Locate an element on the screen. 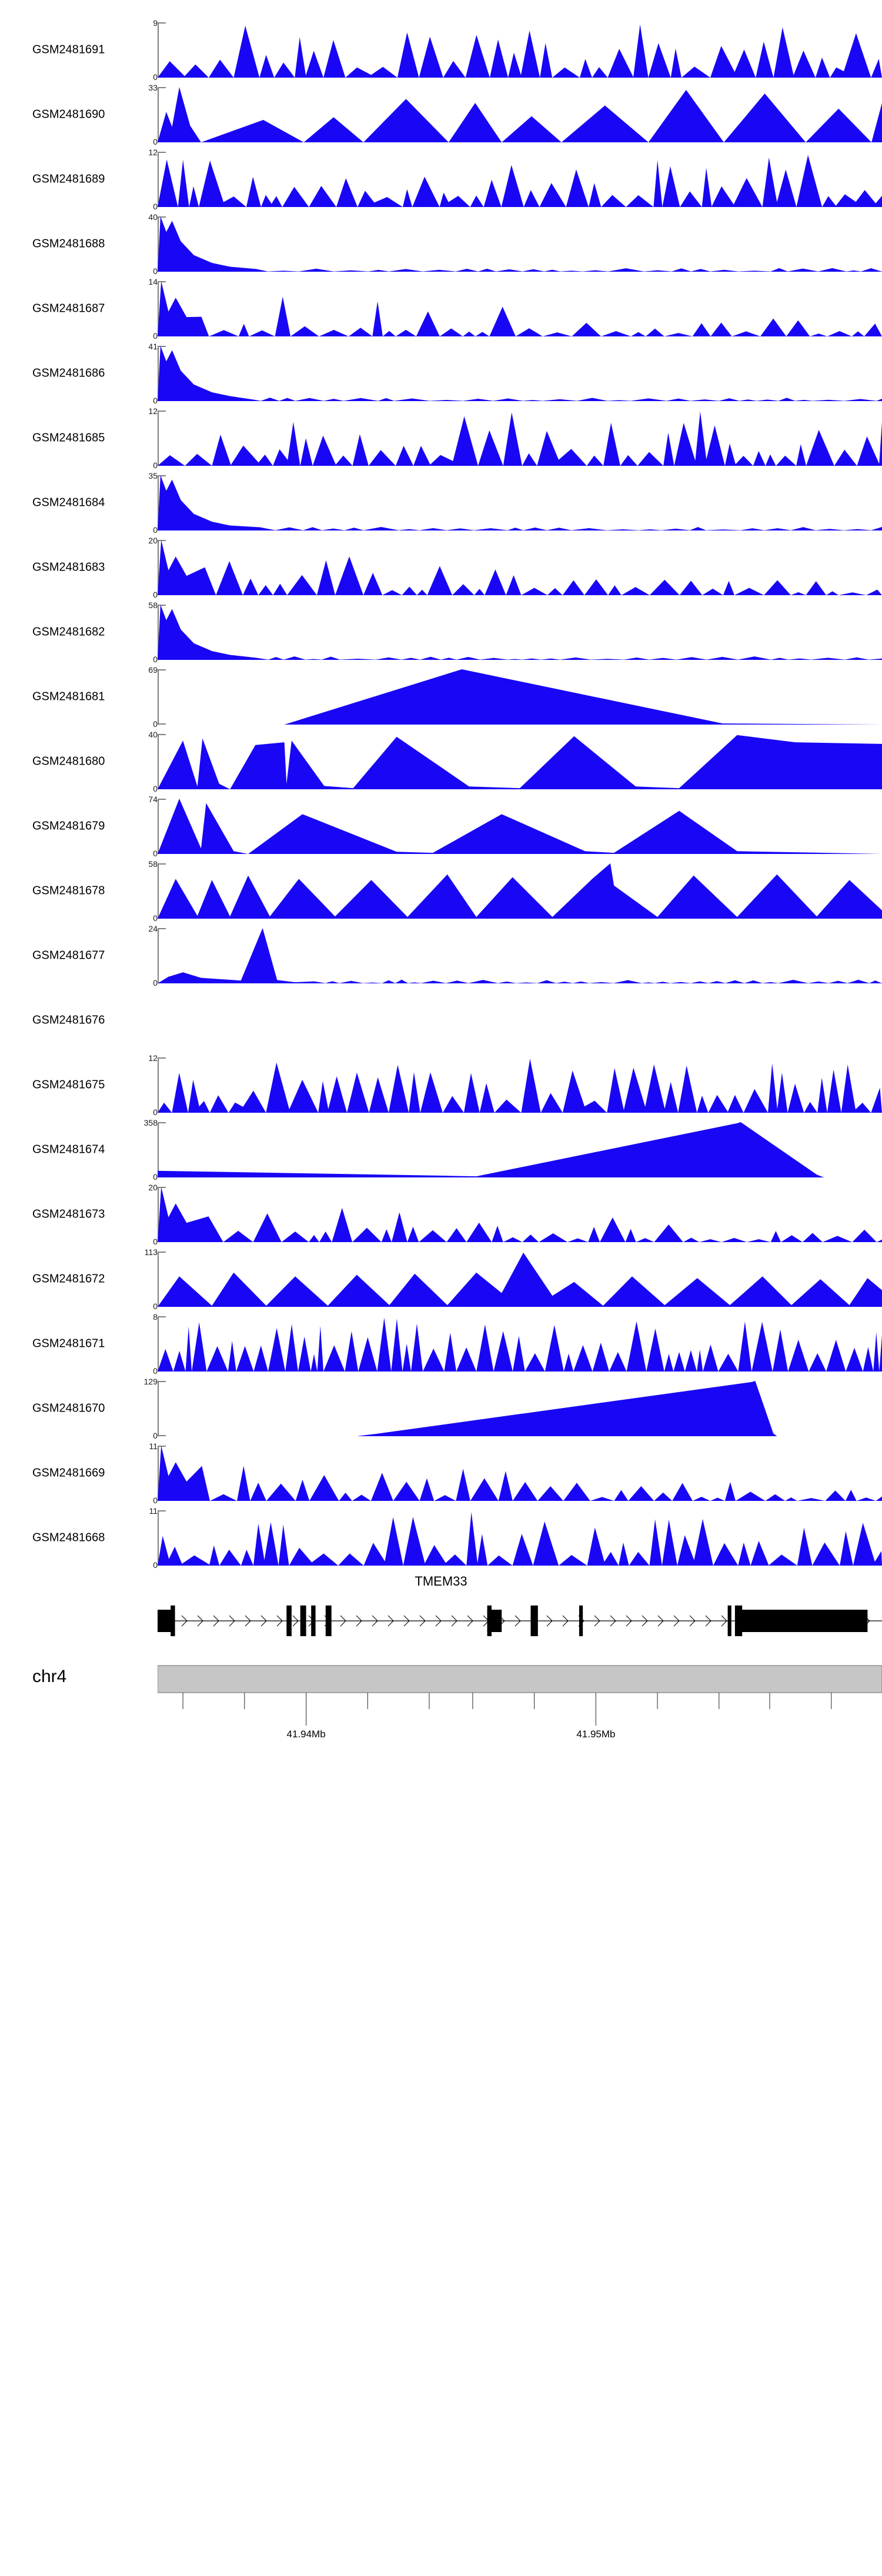 The height and width of the screenshot is (2576, 882). y-axis: 12 0 is located at coordinates (150, 179).